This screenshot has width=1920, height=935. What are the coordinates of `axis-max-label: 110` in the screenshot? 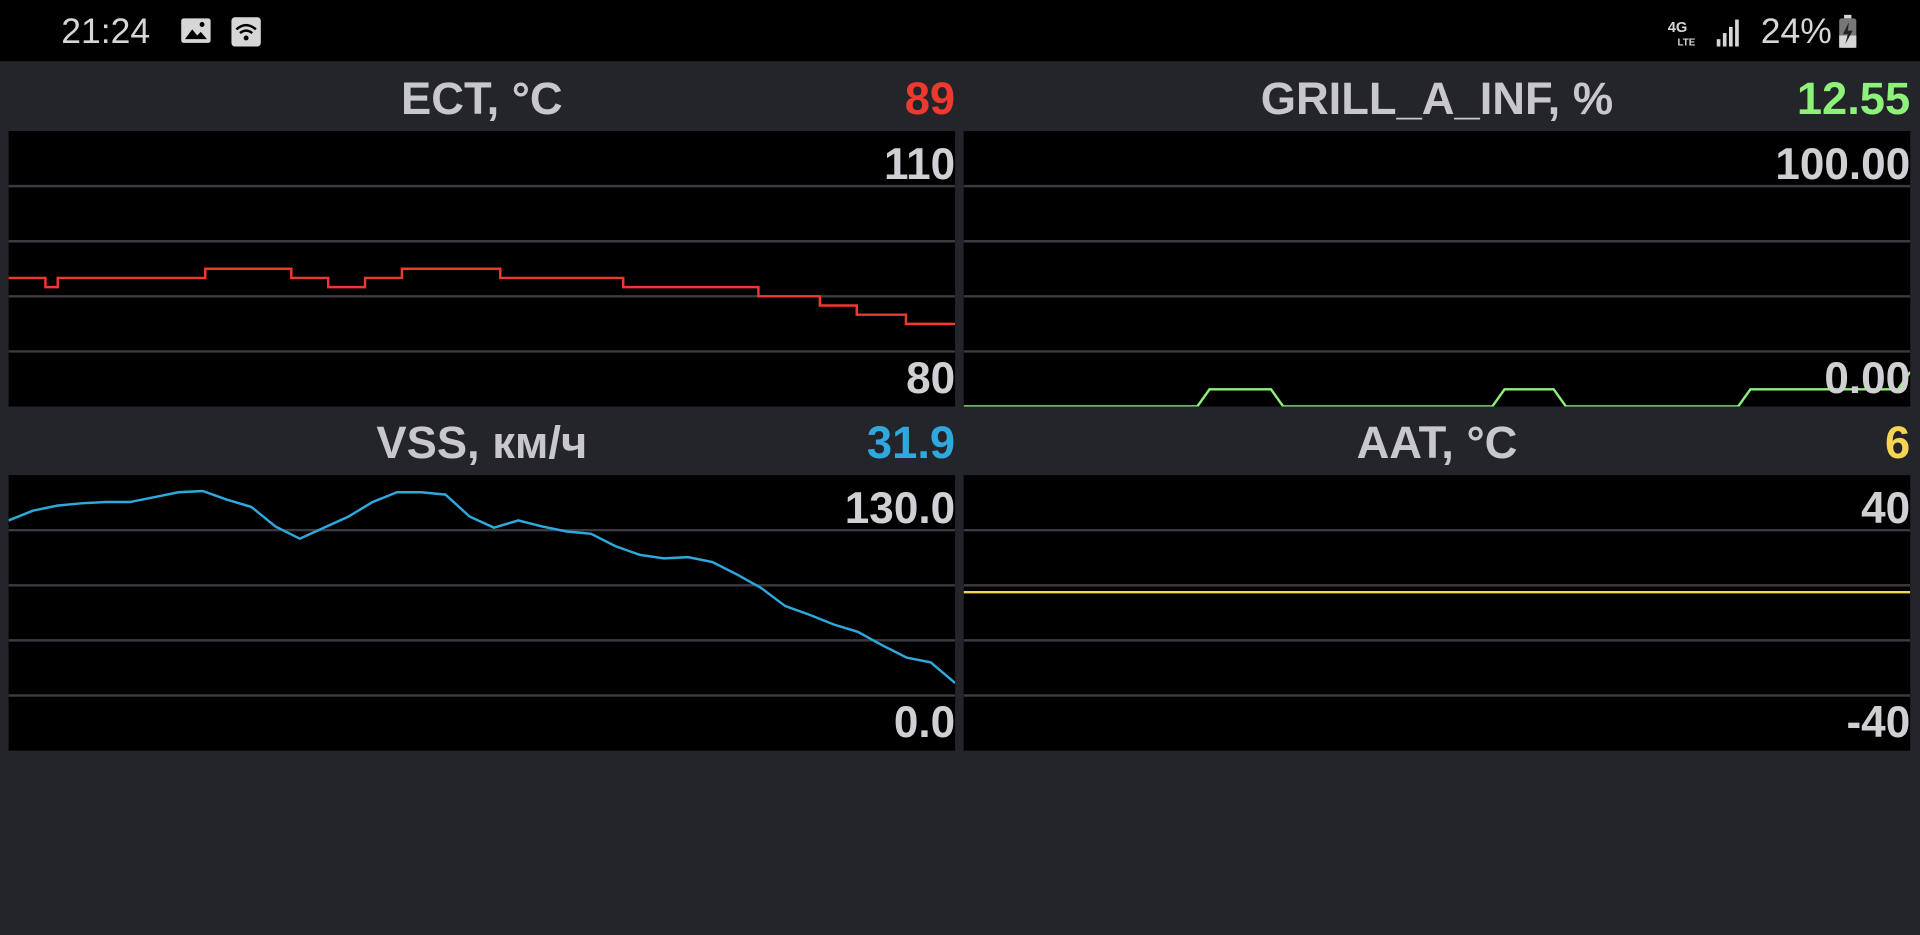 It's located at (919, 163).